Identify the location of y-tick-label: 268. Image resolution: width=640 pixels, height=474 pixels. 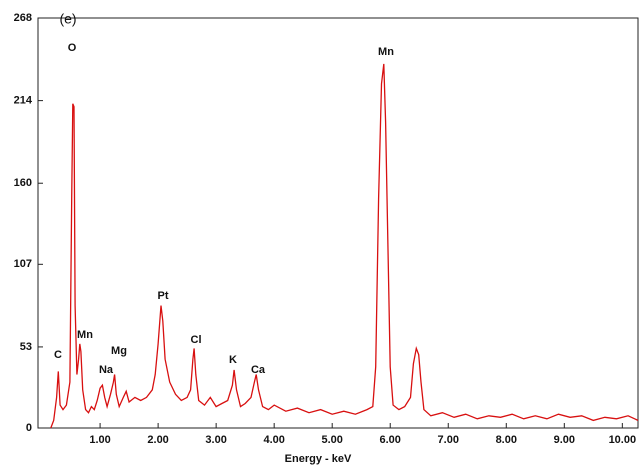
(23, 18).